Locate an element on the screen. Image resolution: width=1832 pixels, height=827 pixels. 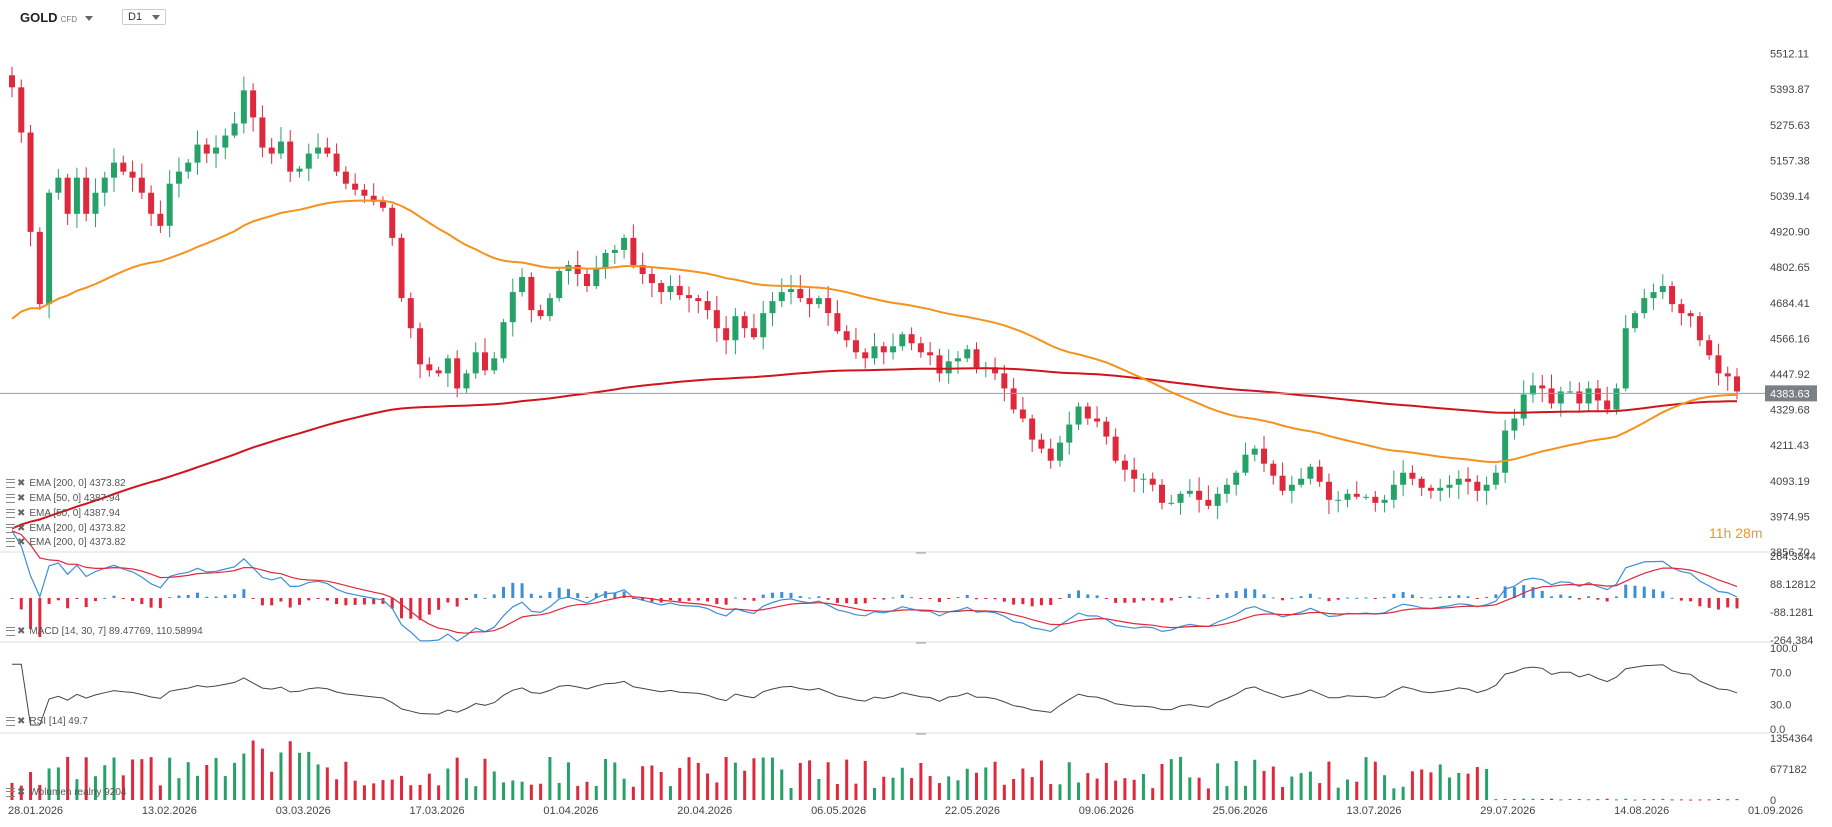
price-axis-label: 4802.65 is located at coordinates (1790, 268).